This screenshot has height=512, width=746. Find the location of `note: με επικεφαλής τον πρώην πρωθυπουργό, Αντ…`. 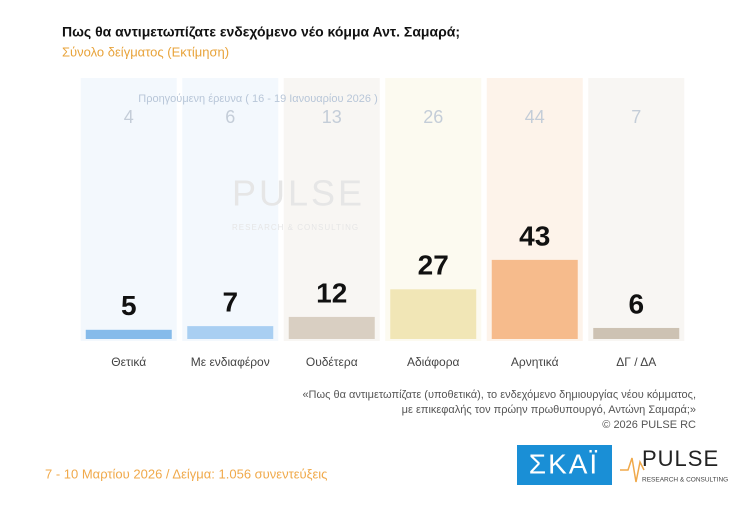

note: με επικεφαλής τον πρώην πρωθυπουργό, Αντ… is located at coordinates (549, 410).